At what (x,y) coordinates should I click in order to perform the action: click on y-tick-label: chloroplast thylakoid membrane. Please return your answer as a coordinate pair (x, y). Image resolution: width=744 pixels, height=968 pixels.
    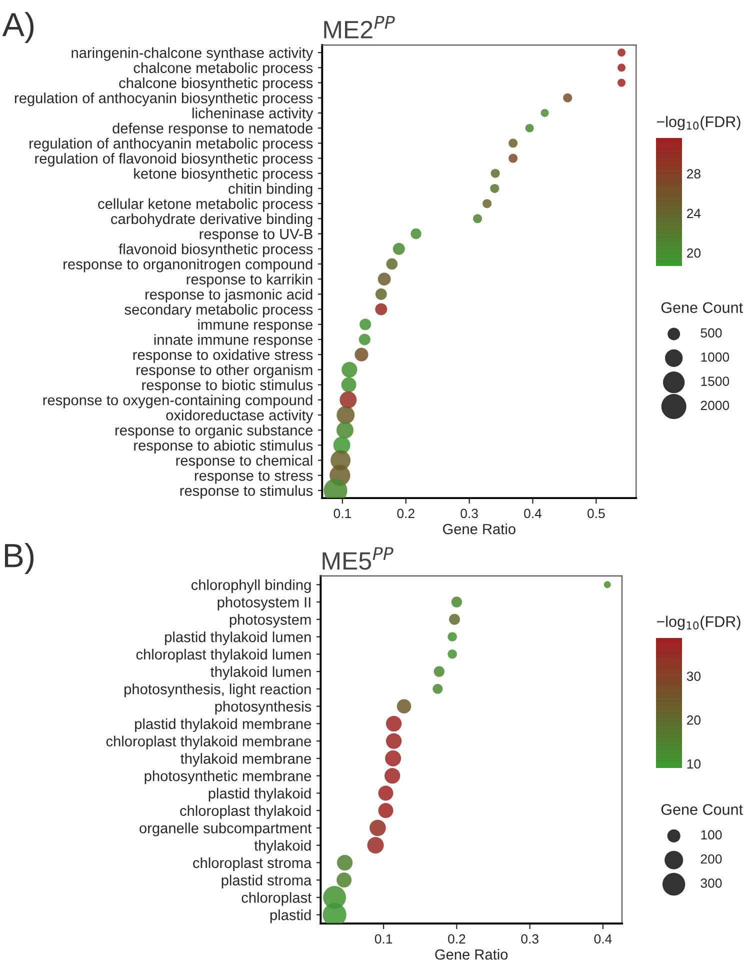
    Looking at the image, I should click on (208, 743).